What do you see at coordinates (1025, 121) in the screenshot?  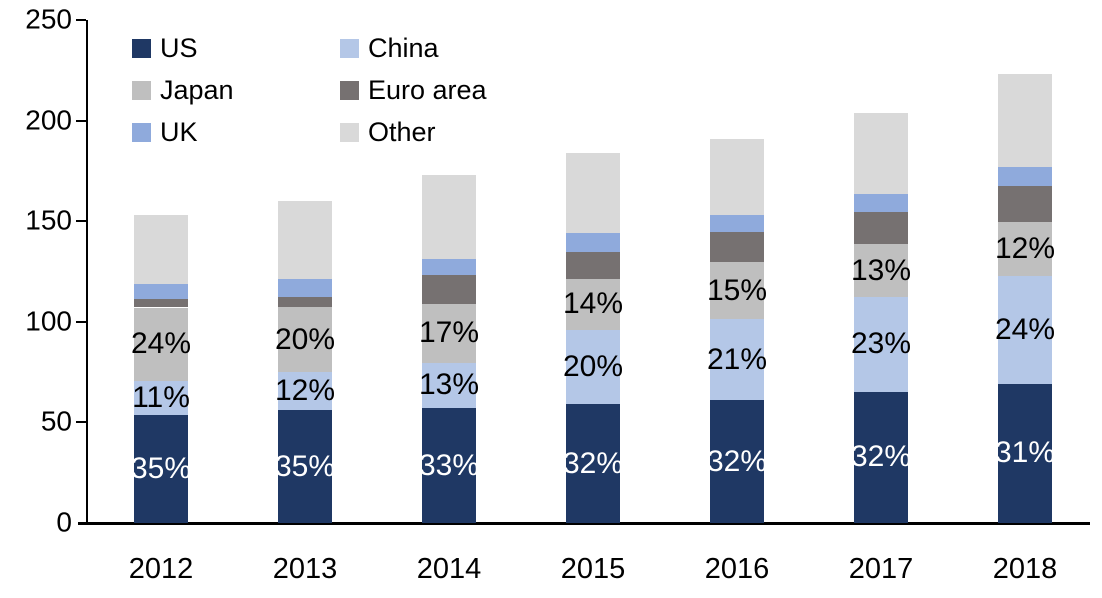 I see `bar-segment-other-2018` at bounding box center [1025, 121].